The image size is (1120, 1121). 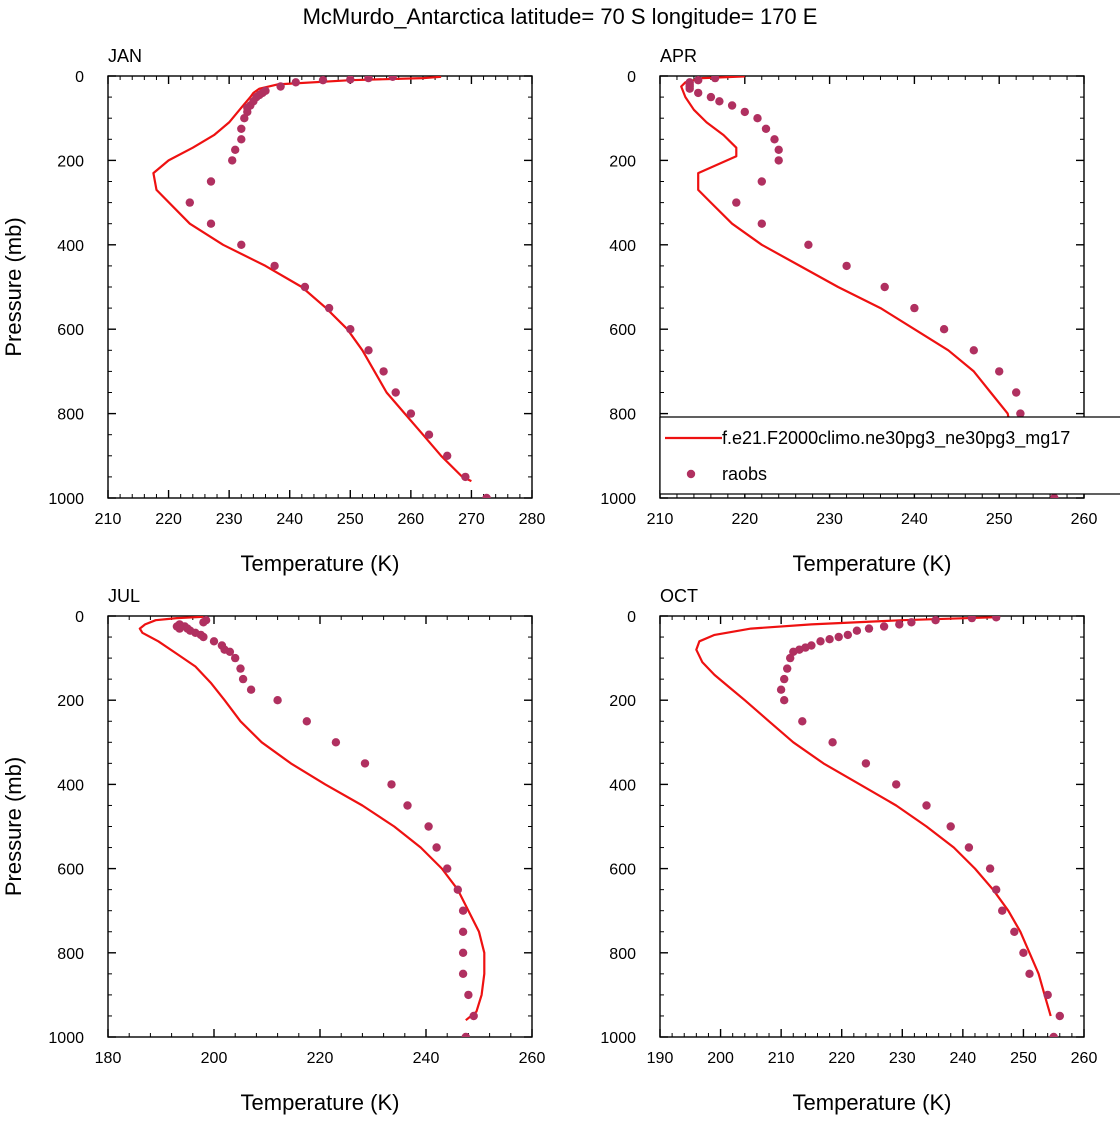 What do you see at coordinates (896, 438) in the screenshot?
I see `legend-label-model: f.e21.F2000climo.ne30pg3_ne30pg3_mg17` at bounding box center [896, 438].